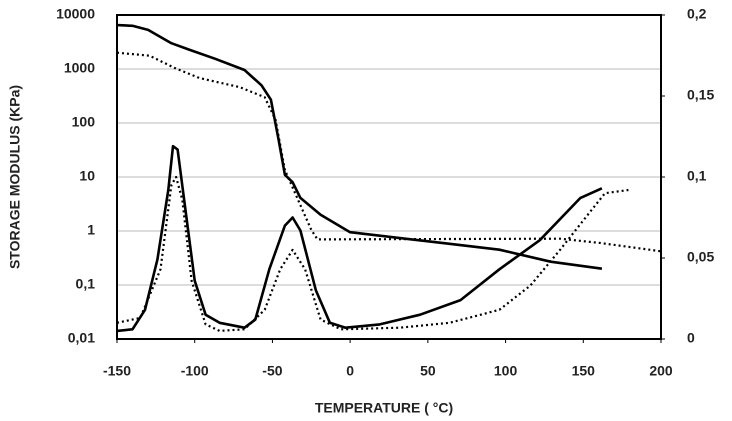 This screenshot has width=732, height=421. Describe the element at coordinates (15, 177) in the screenshot. I see `y-axis-title: STORAGE MODULUS (KPa)` at that location.